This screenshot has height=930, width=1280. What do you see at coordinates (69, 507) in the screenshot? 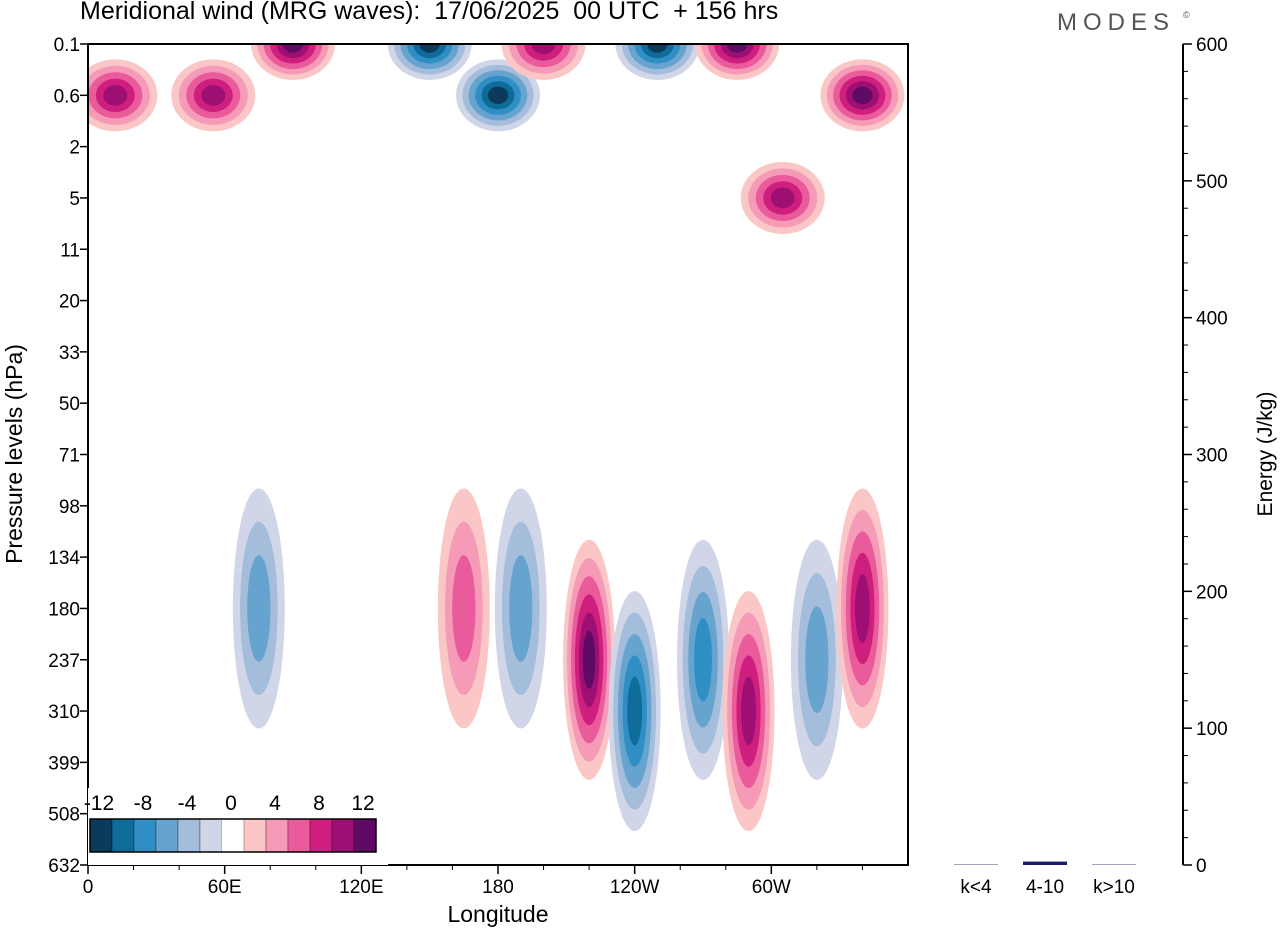
I see `y-tick-label: 98` at bounding box center [69, 507].